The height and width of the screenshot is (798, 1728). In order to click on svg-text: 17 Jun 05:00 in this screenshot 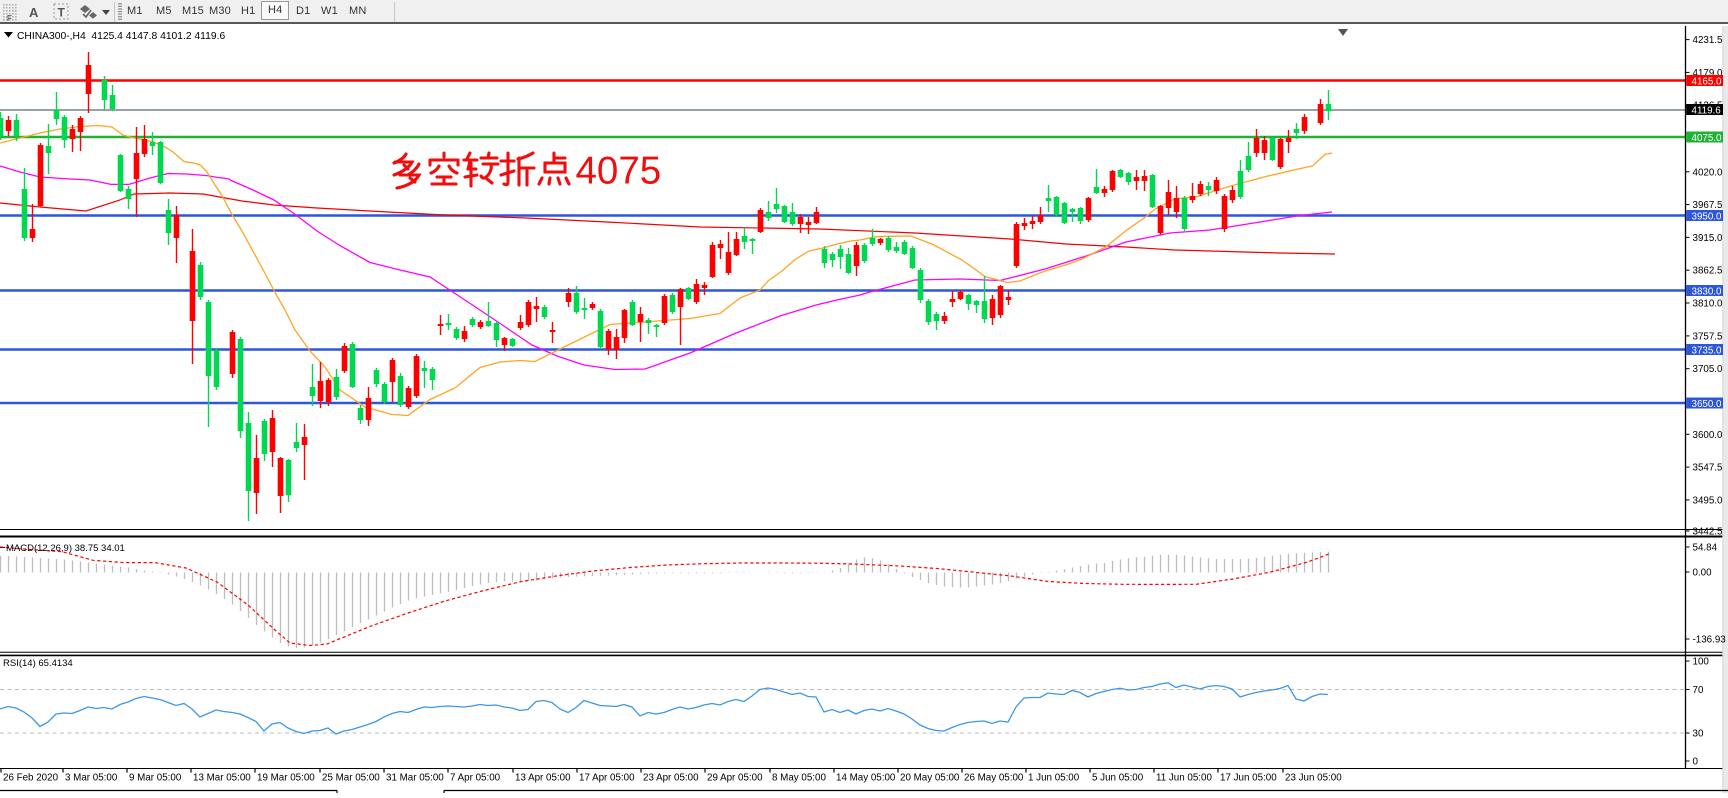, I will do `click(1248, 778)`.